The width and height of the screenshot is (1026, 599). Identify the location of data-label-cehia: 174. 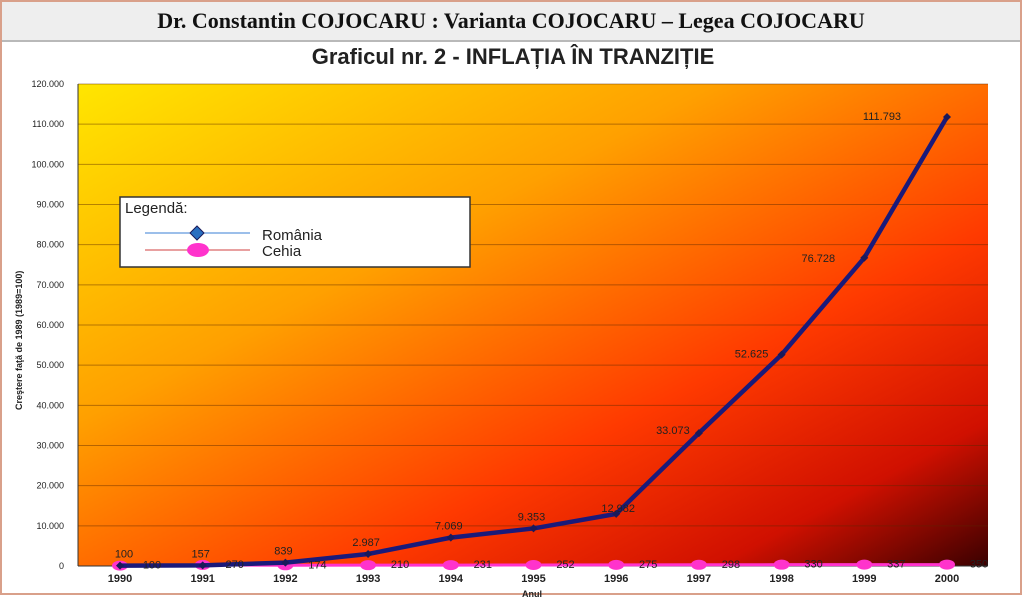
(317, 565).